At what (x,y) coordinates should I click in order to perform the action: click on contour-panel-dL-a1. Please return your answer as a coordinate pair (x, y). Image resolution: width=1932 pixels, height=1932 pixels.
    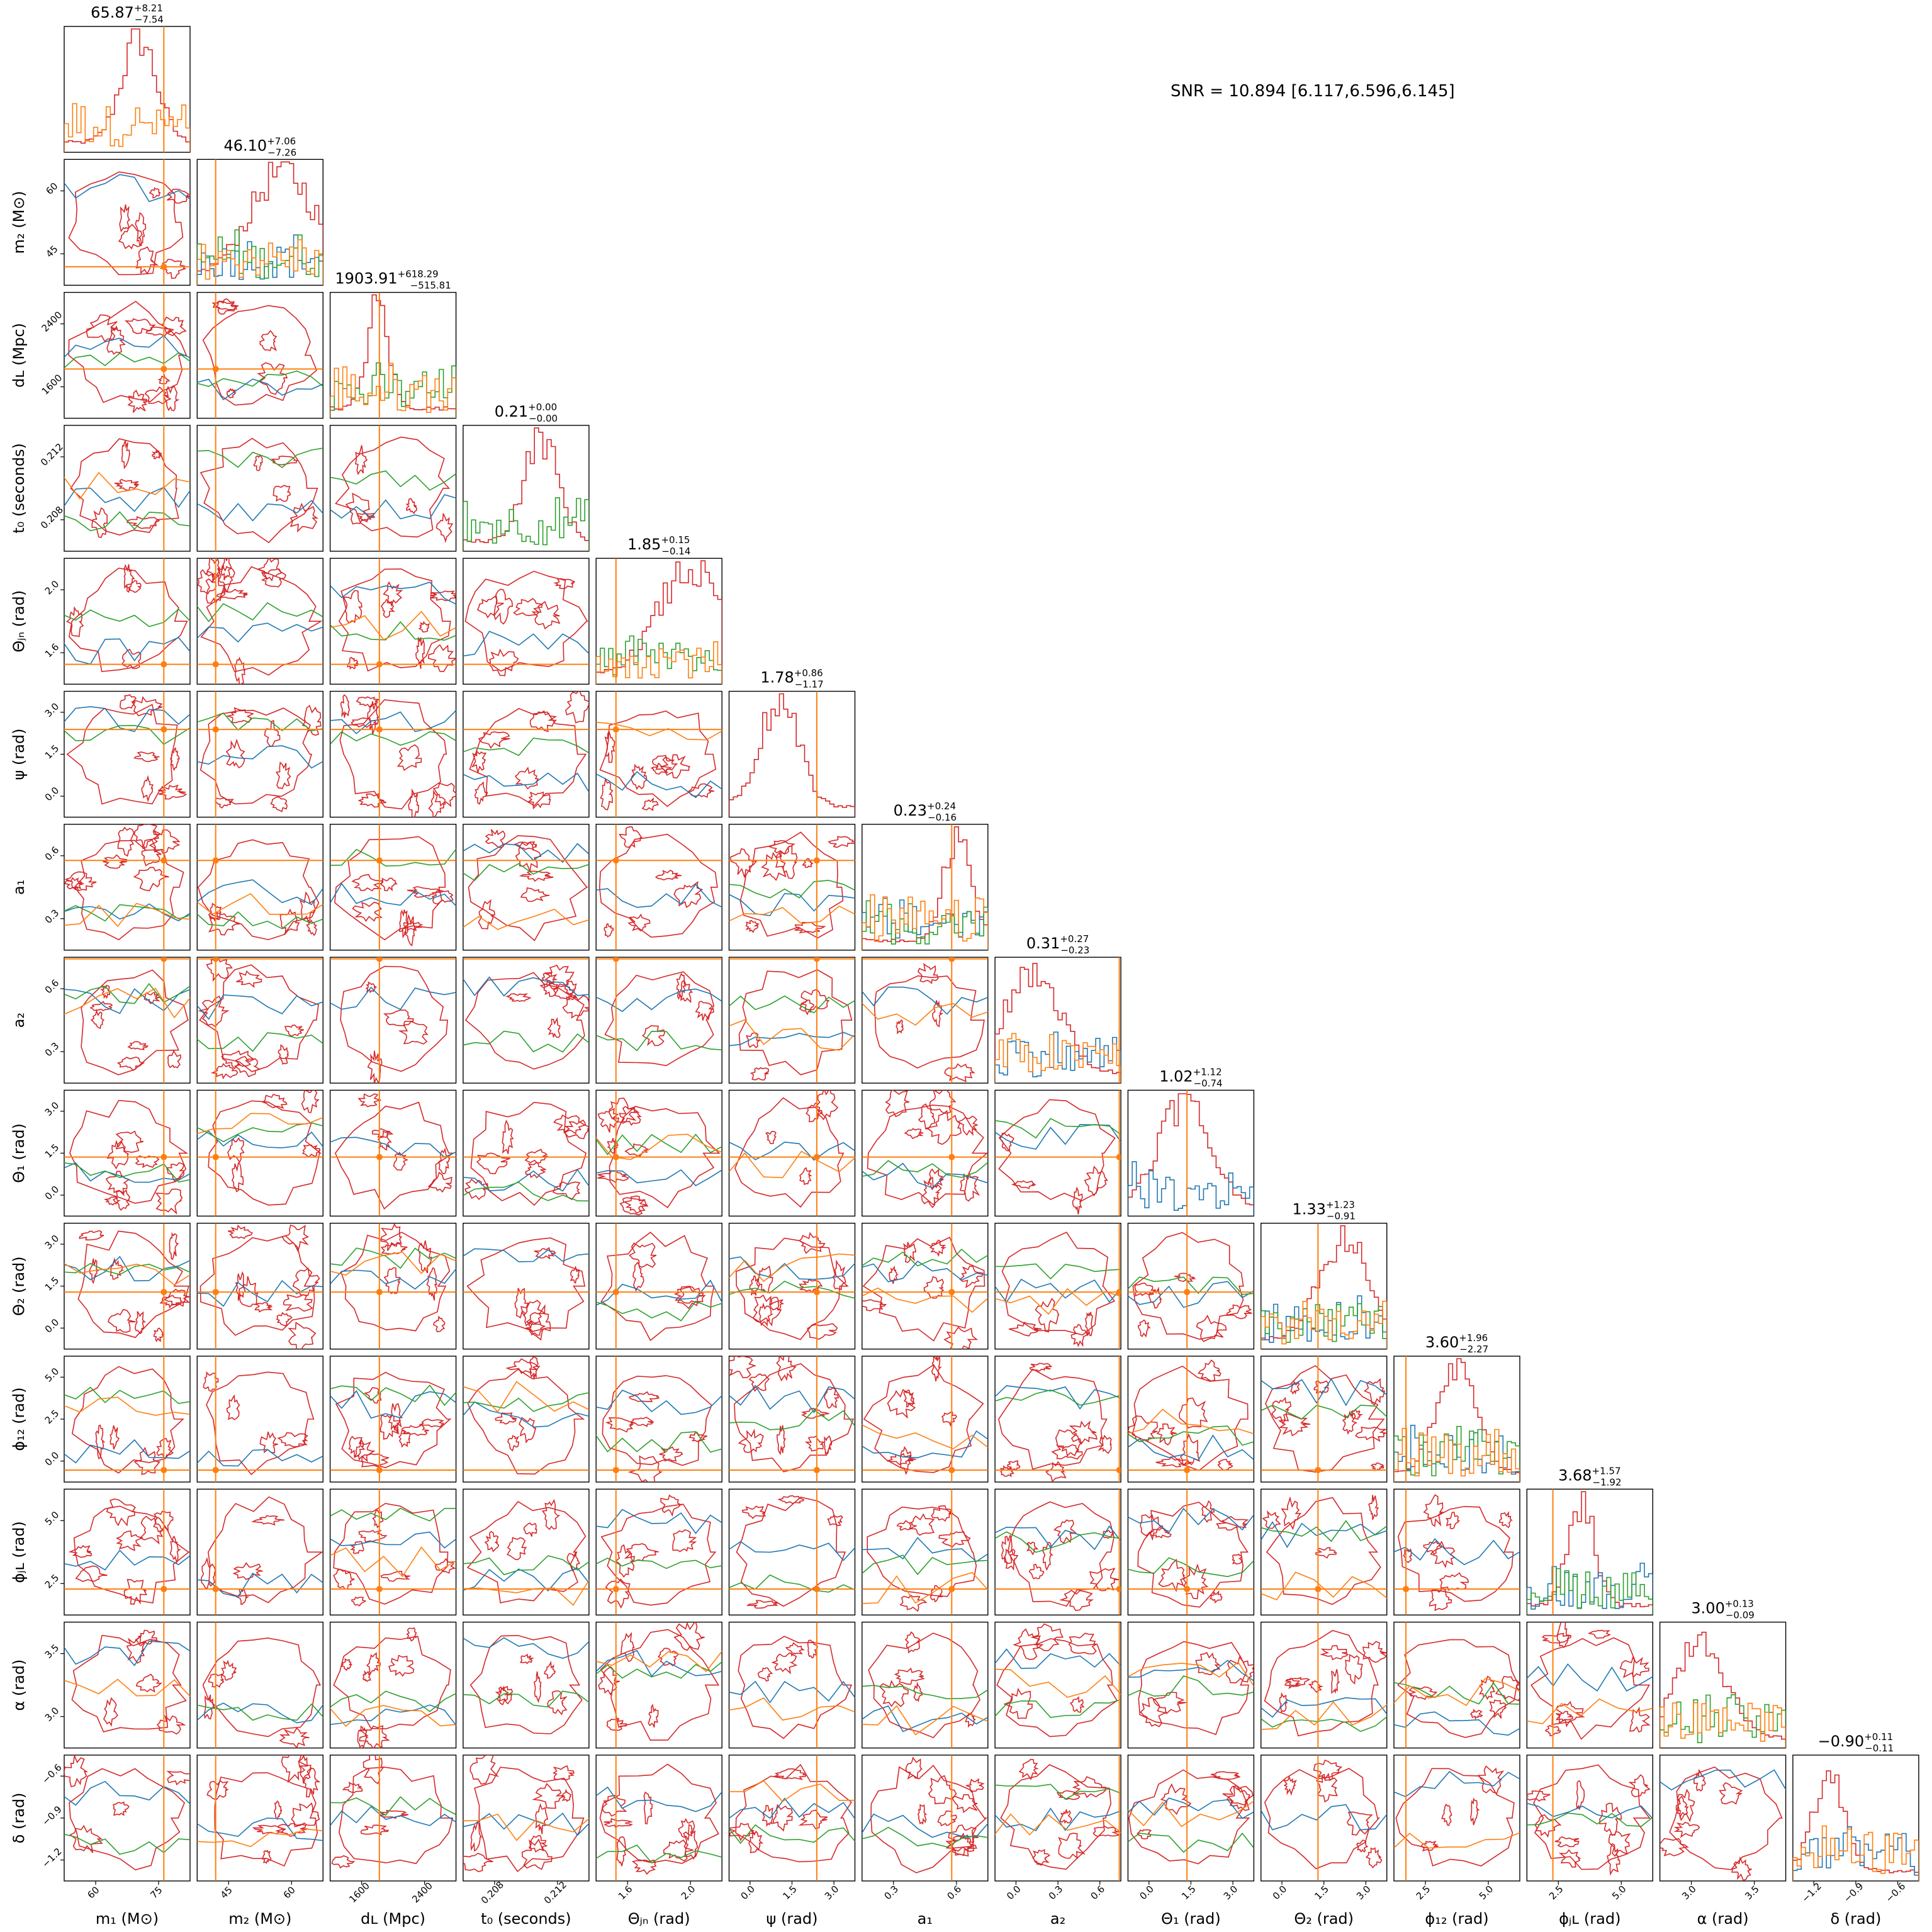
    Looking at the image, I should click on (393, 887).